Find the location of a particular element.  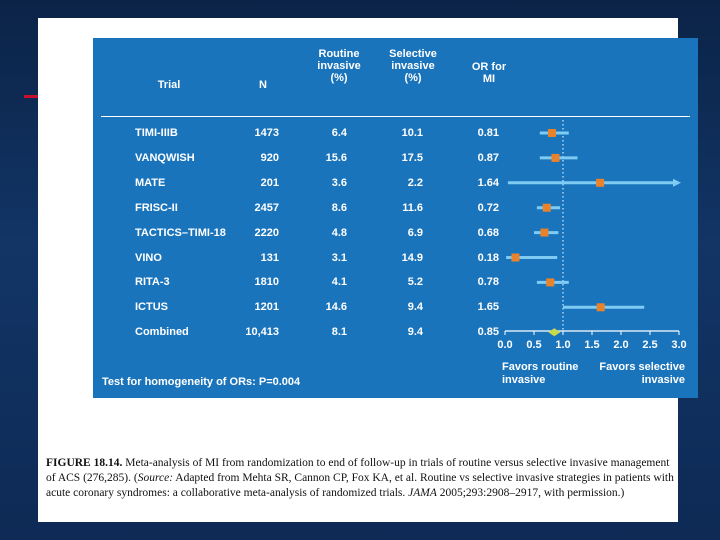

x-tick-label: 2.0 is located at coordinates (620, 345).